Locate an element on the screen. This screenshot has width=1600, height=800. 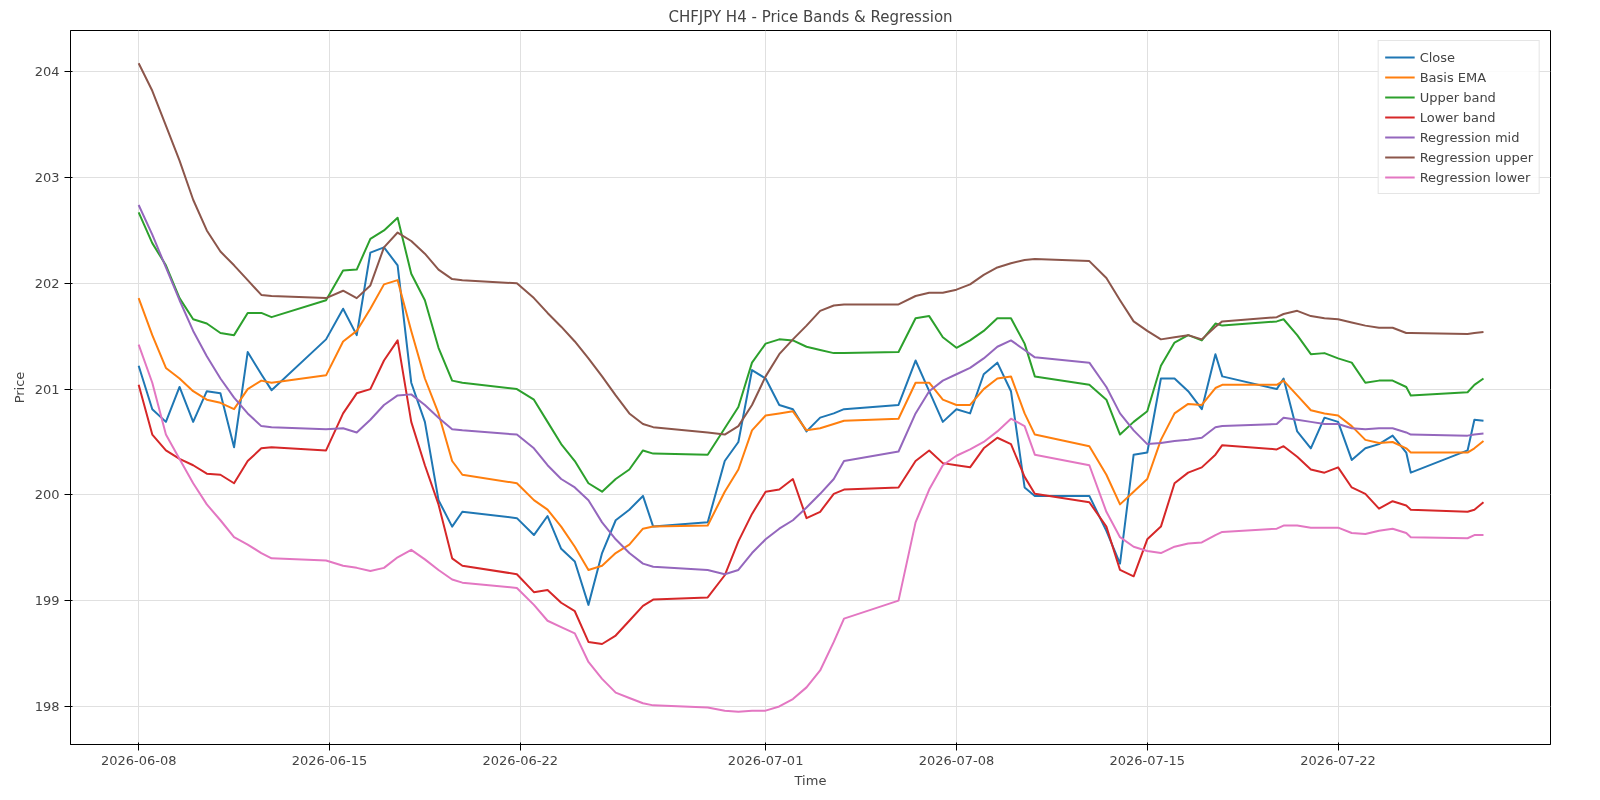
y-tick-label: 200 is located at coordinates (47, 495).